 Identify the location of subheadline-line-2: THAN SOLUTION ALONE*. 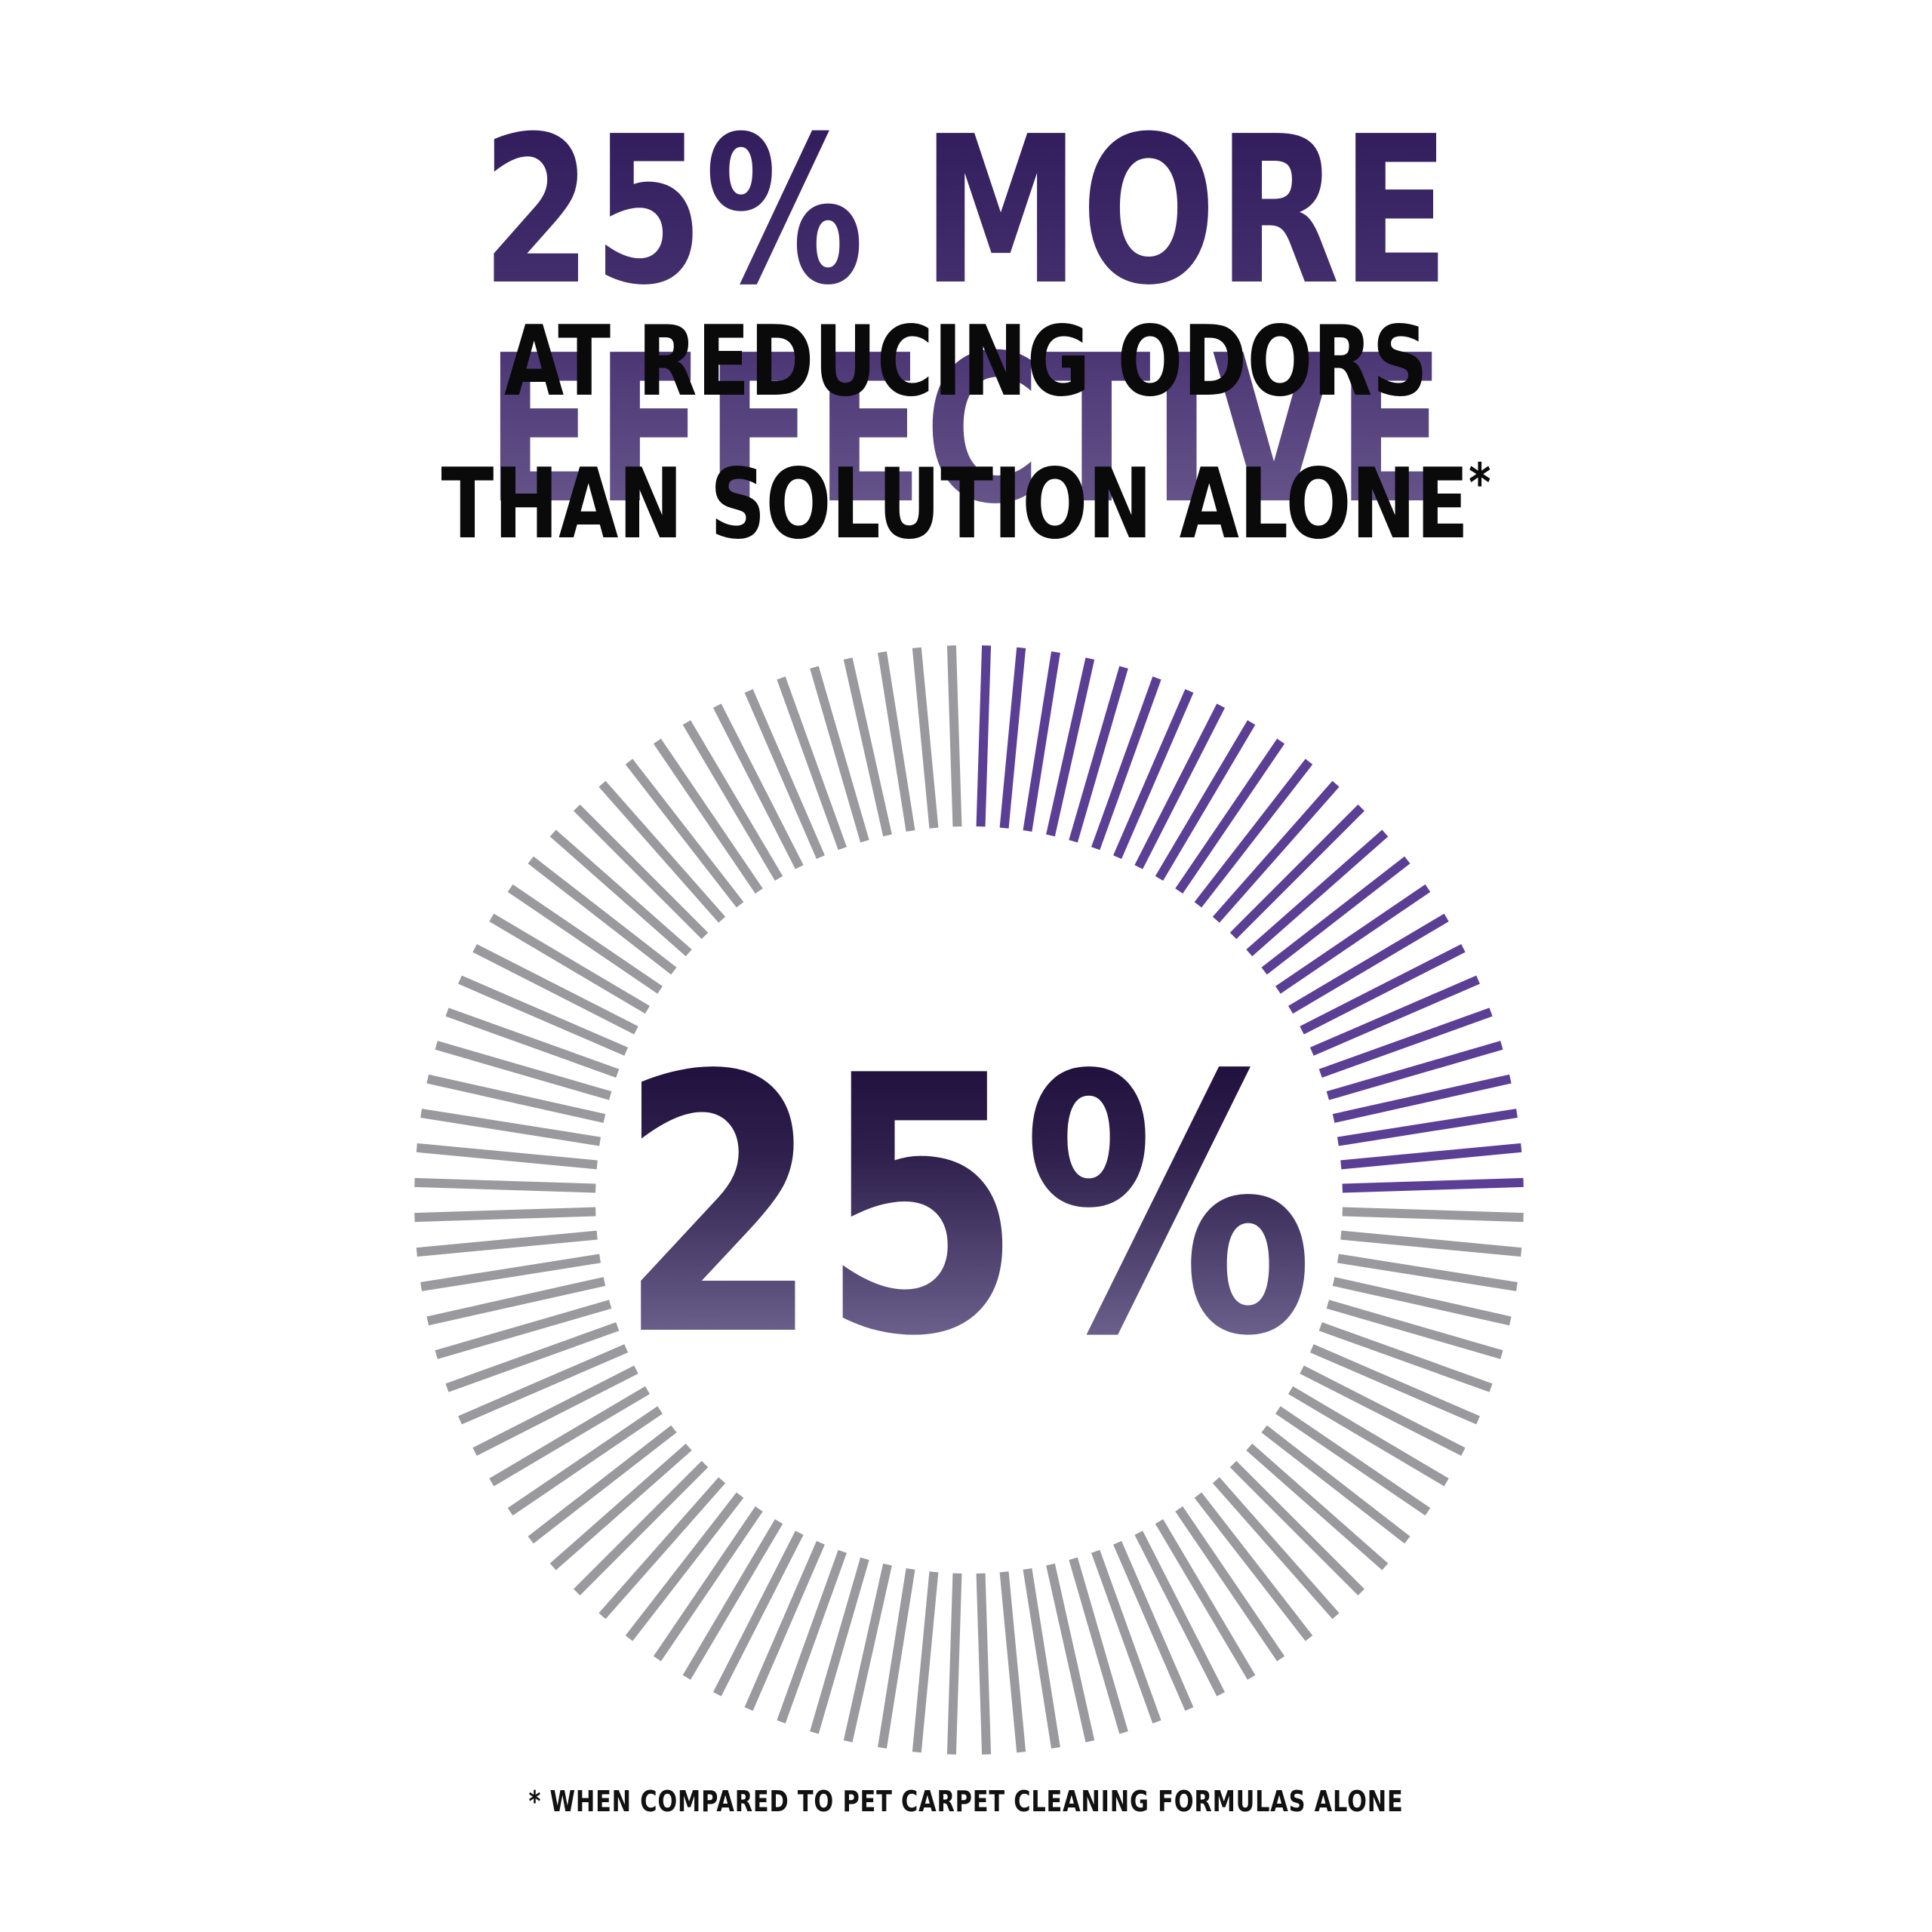
(966, 493).